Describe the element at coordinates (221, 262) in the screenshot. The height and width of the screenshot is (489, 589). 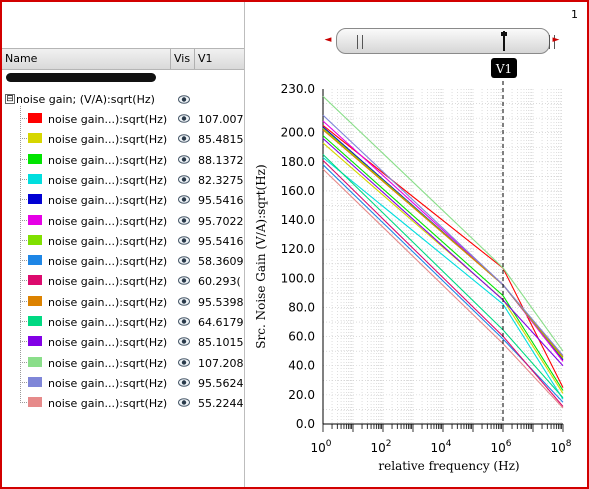
I see `signal-v1-value: 58.3609` at that location.